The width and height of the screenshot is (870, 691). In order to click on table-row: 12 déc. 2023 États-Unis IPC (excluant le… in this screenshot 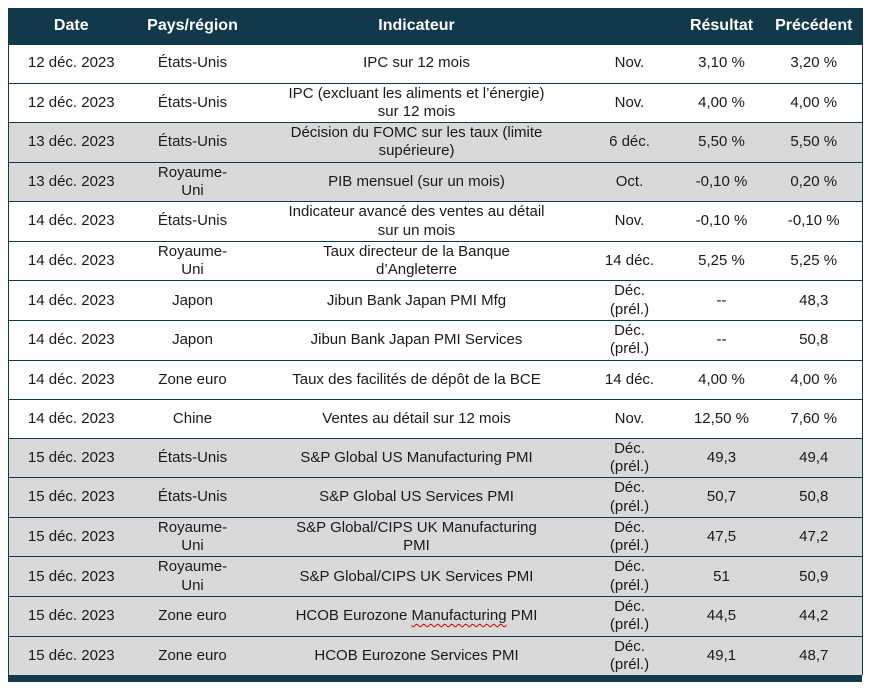, I will do `click(435, 102)`.